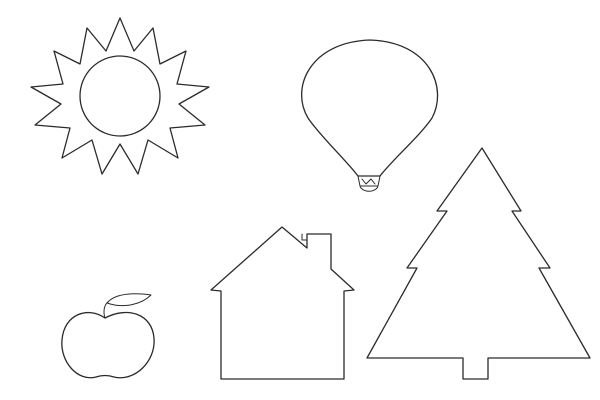  What do you see at coordinates (129, 300) in the screenshot?
I see `apple-leaf` at bounding box center [129, 300].